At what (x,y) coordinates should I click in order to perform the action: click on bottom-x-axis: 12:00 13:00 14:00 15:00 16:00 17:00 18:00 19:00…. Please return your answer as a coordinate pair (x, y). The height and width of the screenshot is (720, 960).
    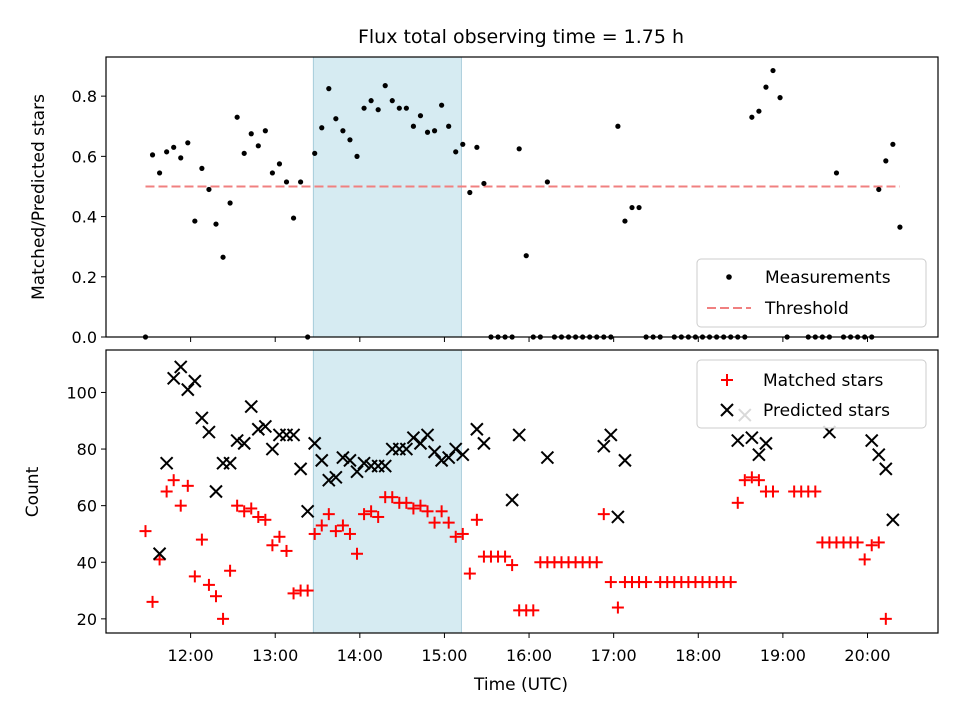
    Looking at the image, I should click on (529, 649).